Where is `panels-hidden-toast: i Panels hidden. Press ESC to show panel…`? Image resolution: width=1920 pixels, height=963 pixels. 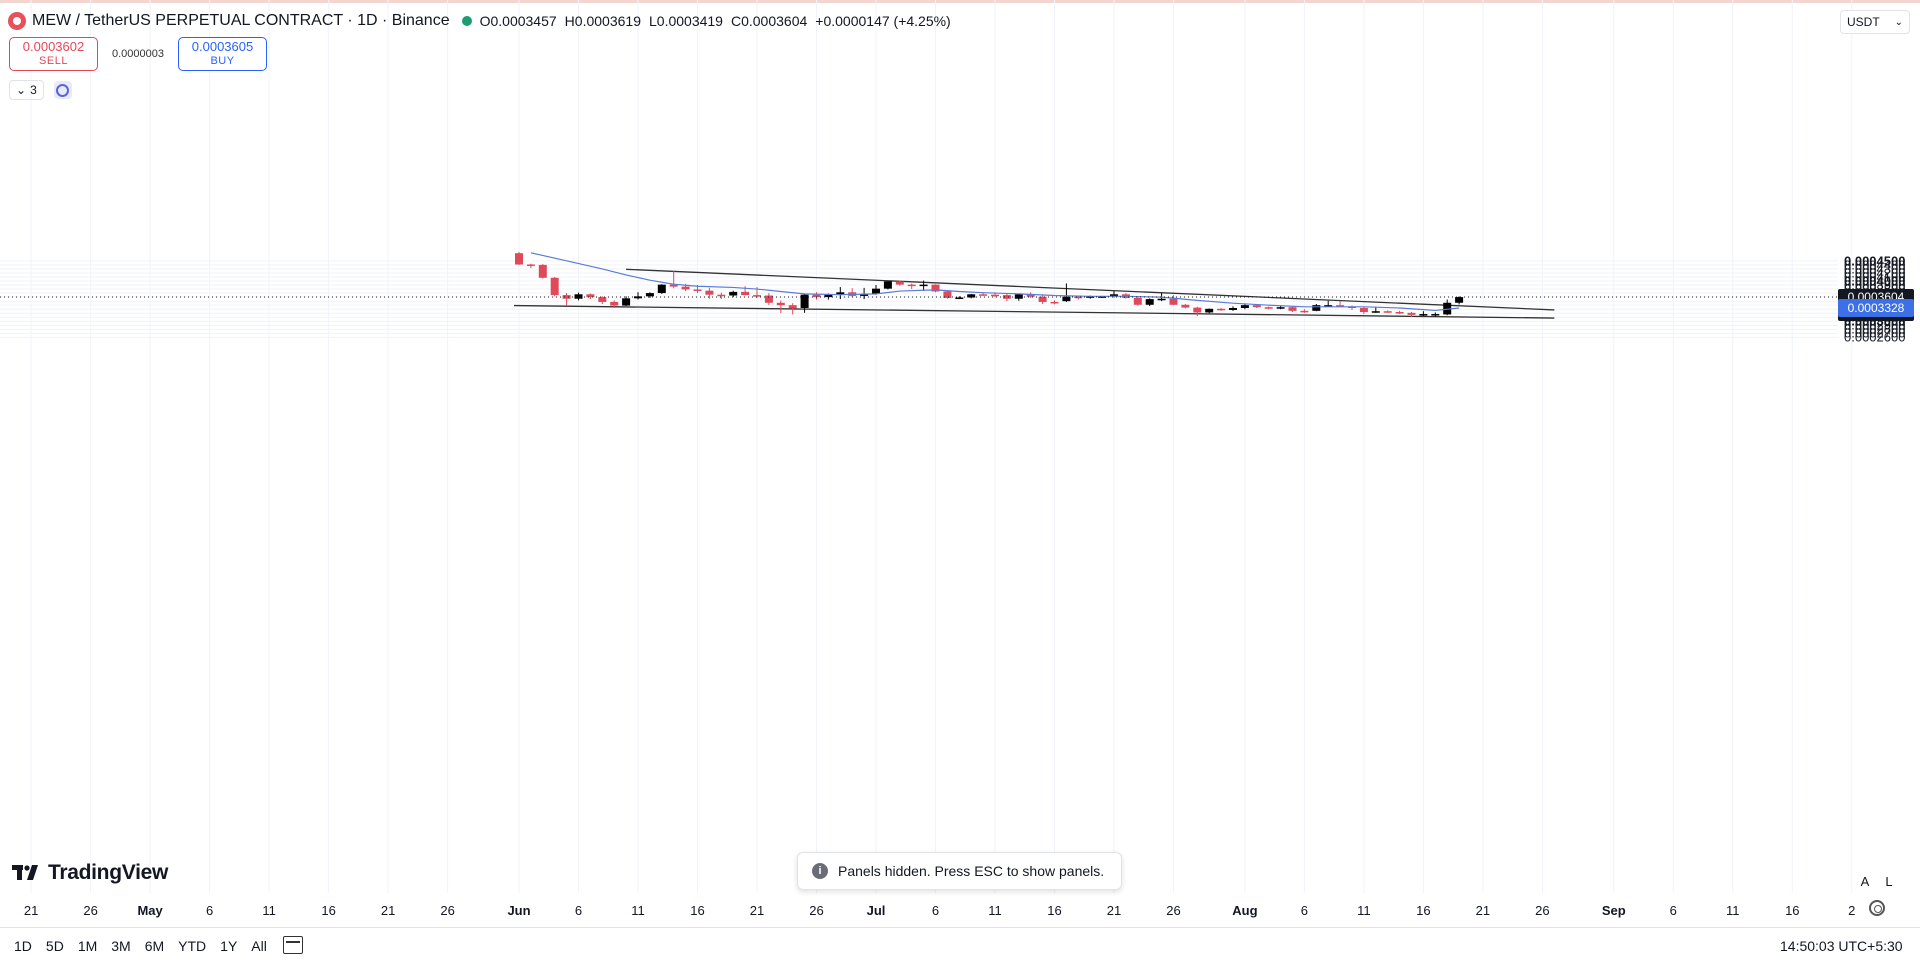
panels-hidden-toast: i Panels hidden. Press ESC to show panel… is located at coordinates (959, 871).